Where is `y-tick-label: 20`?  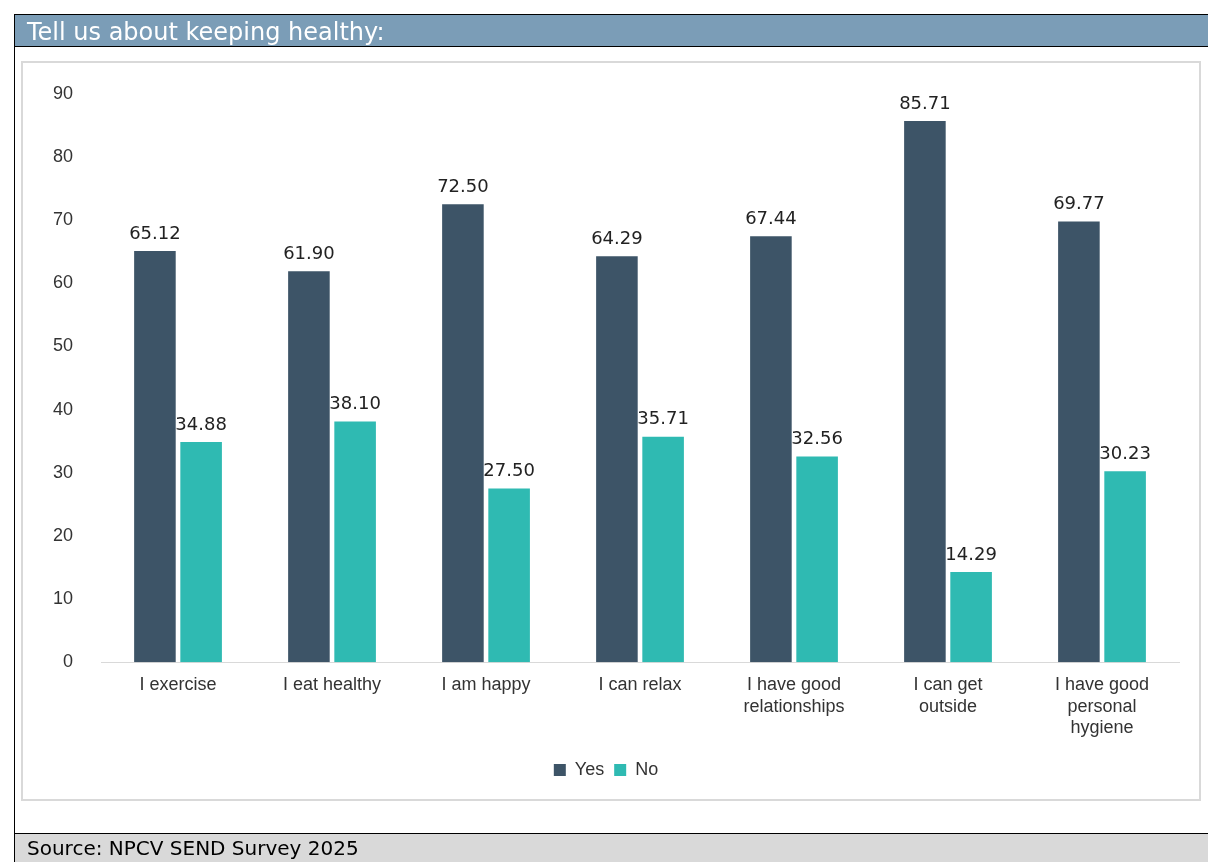 y-tick-label: 20 is located at coordinates (63, 534).